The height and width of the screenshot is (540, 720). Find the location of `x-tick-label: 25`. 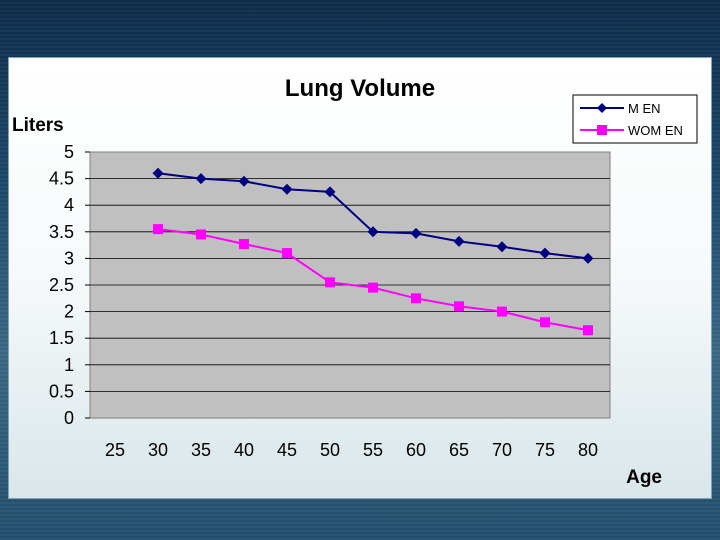

x-tick-label: 25 is located at coordinates (115, 450).